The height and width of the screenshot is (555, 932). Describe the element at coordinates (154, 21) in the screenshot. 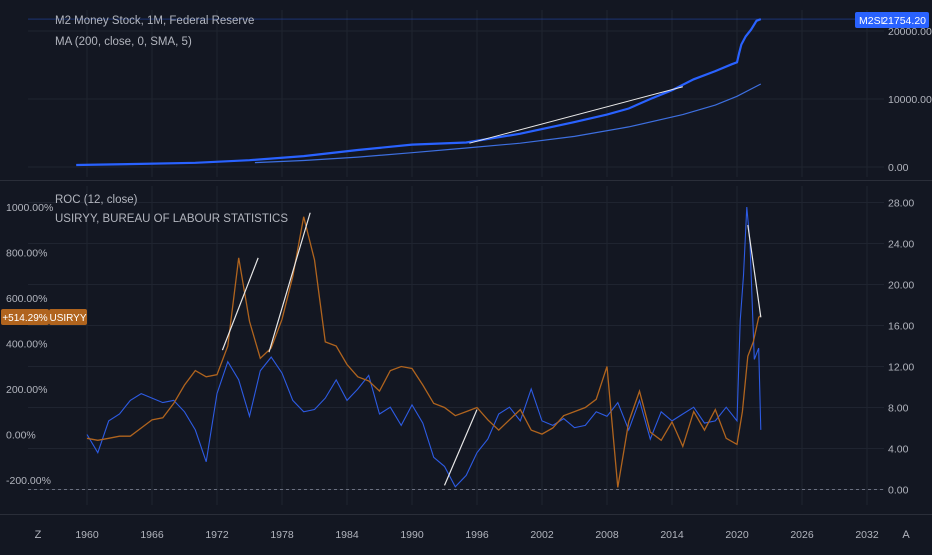

I see `legend-m2-title: M2 Money Stock, 1M, Federal Reserve` at that location.